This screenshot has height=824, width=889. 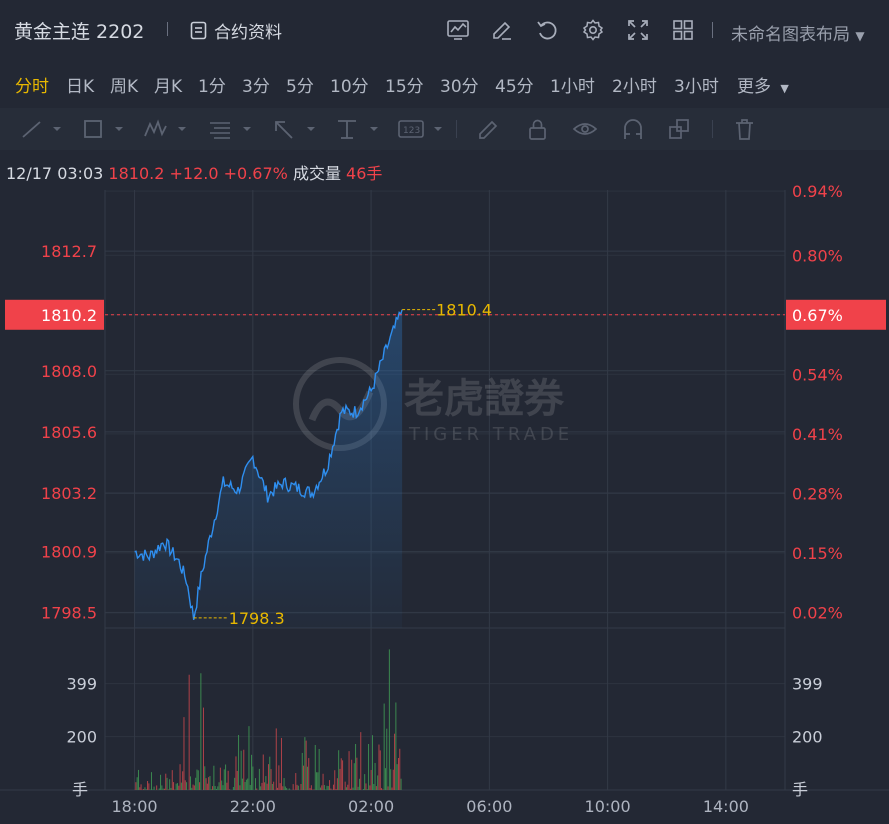 I want to click on tab-more: 更多 ▼, so click(x=763, y=84).